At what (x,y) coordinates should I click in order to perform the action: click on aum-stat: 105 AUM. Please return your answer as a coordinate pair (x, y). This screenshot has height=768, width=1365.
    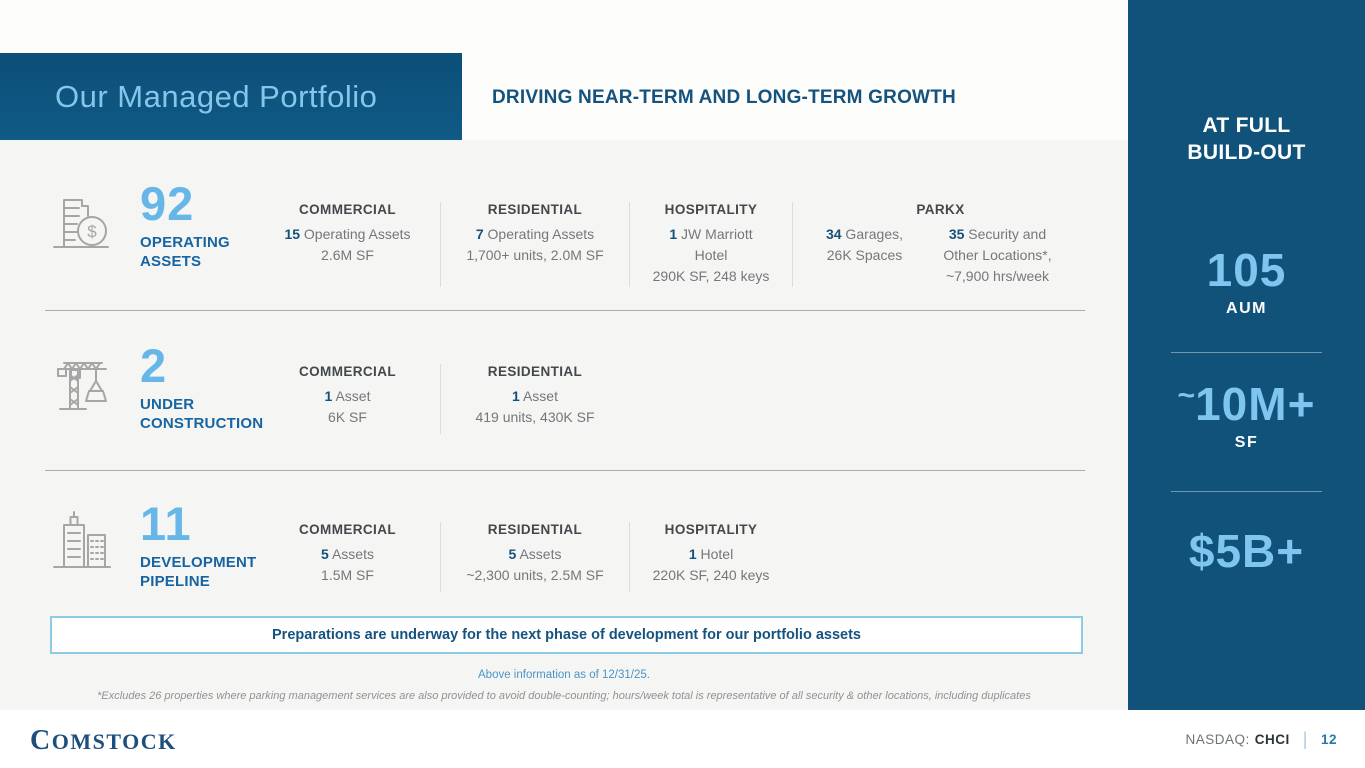
    Looking at the image, I should click on (1246, 282).